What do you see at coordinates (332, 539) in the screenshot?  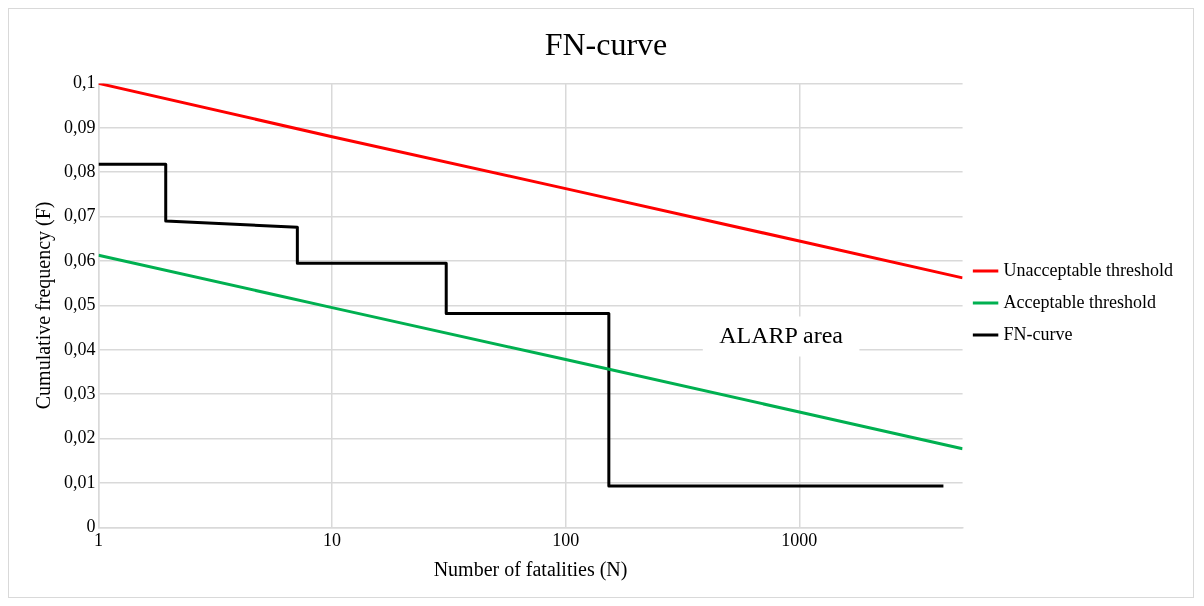 I see `x-tick-label: 10` at bounding box center [332, 539].